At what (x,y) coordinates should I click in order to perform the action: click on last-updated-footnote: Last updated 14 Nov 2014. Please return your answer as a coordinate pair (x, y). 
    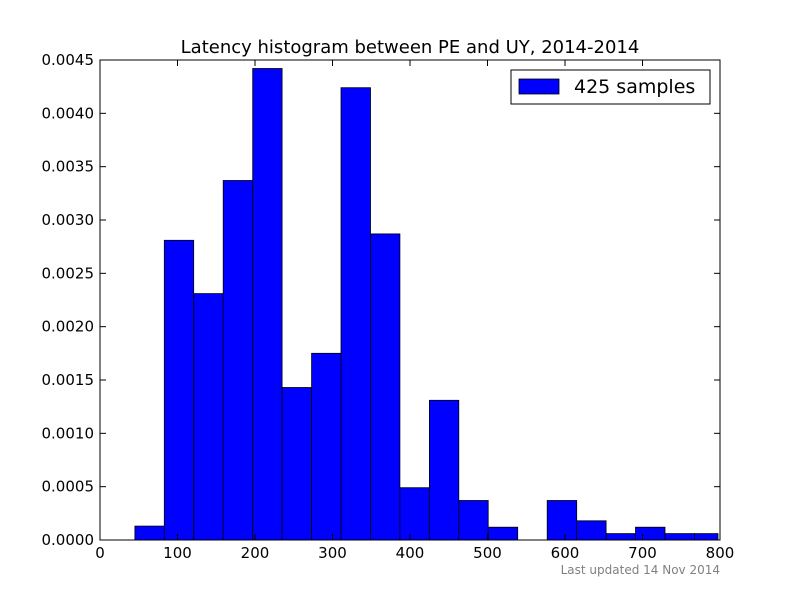
    Looking at the image, I should click on (640, 570).